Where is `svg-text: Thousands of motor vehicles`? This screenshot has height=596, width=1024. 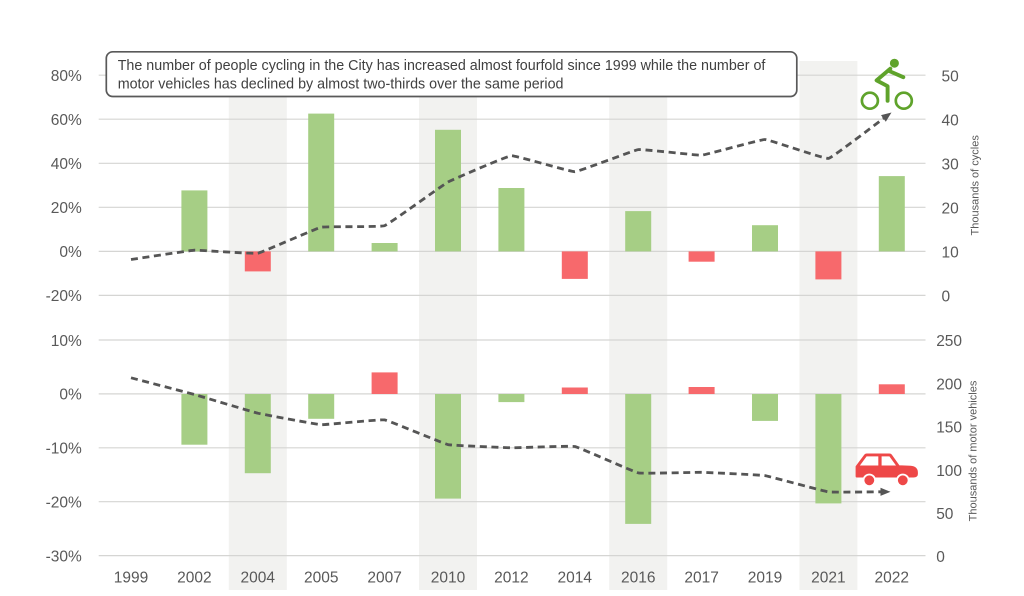
svg-text: Thousands of motor vehicles is located at coordinates (974, 450).